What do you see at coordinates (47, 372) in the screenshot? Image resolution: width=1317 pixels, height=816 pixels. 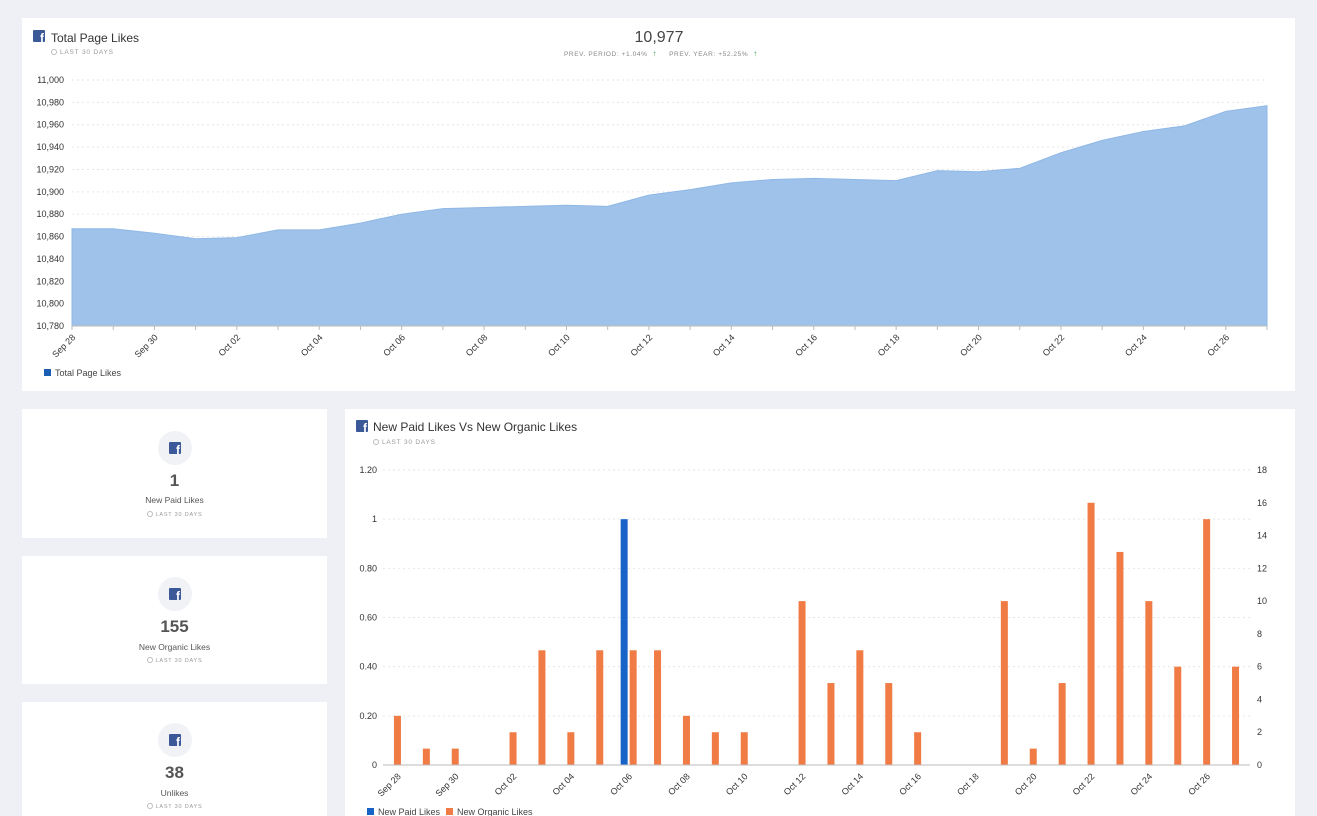 I see `legend-swatch` at bounding box center [47, 372].